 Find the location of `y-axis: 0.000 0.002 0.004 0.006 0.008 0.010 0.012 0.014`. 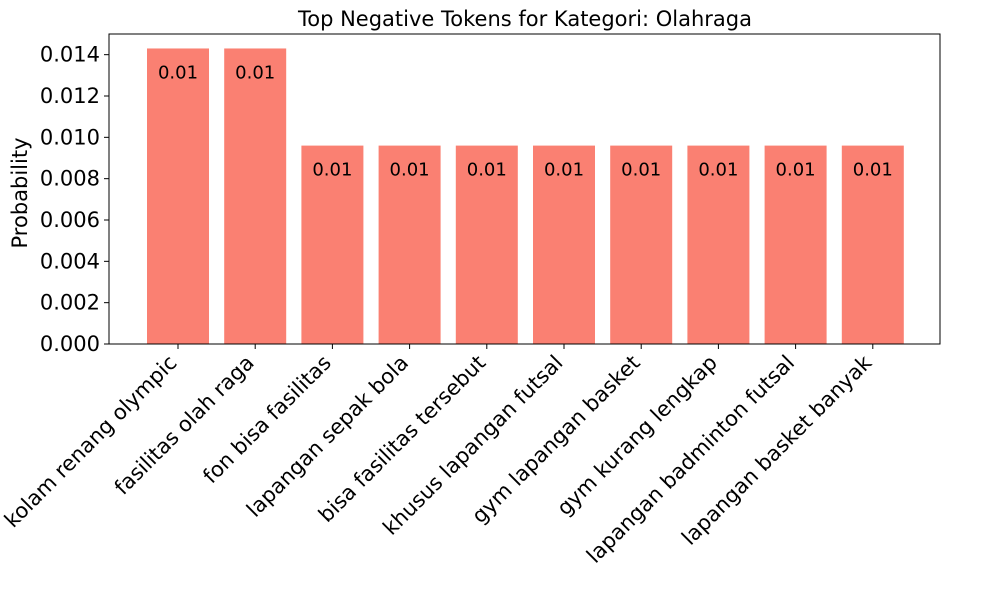

y-axis: 0.000 0.002 0.004 0.006 0.008 0.010 0.012 0.014 is located at coordinates (74, 199).